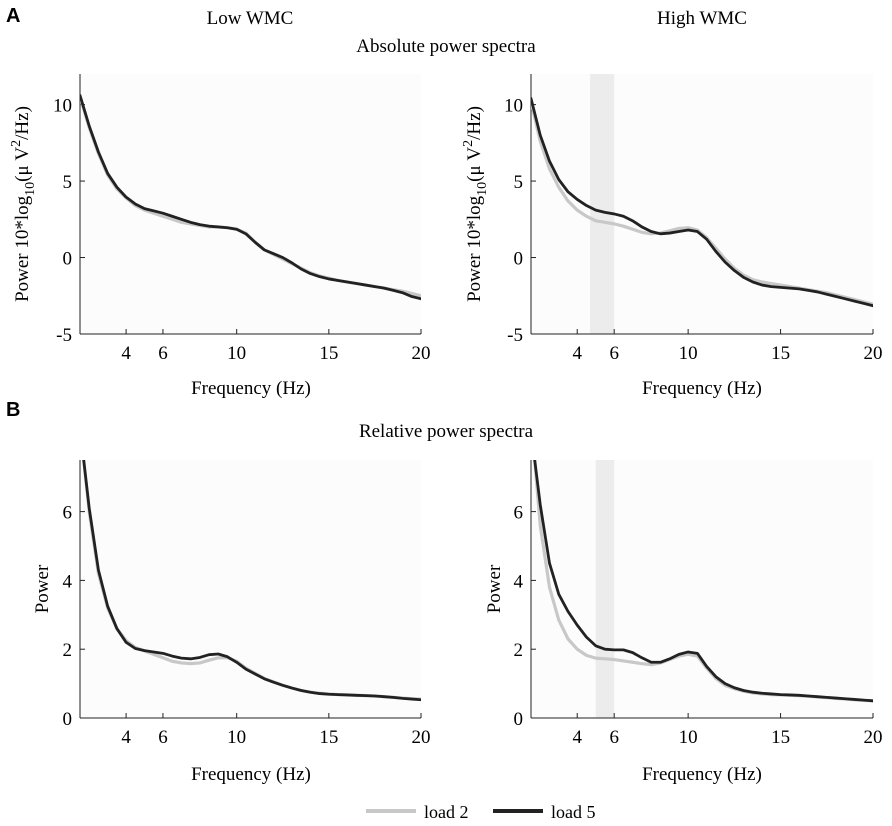  I want to click on col-right-title: High WMC, so click(702, 18).